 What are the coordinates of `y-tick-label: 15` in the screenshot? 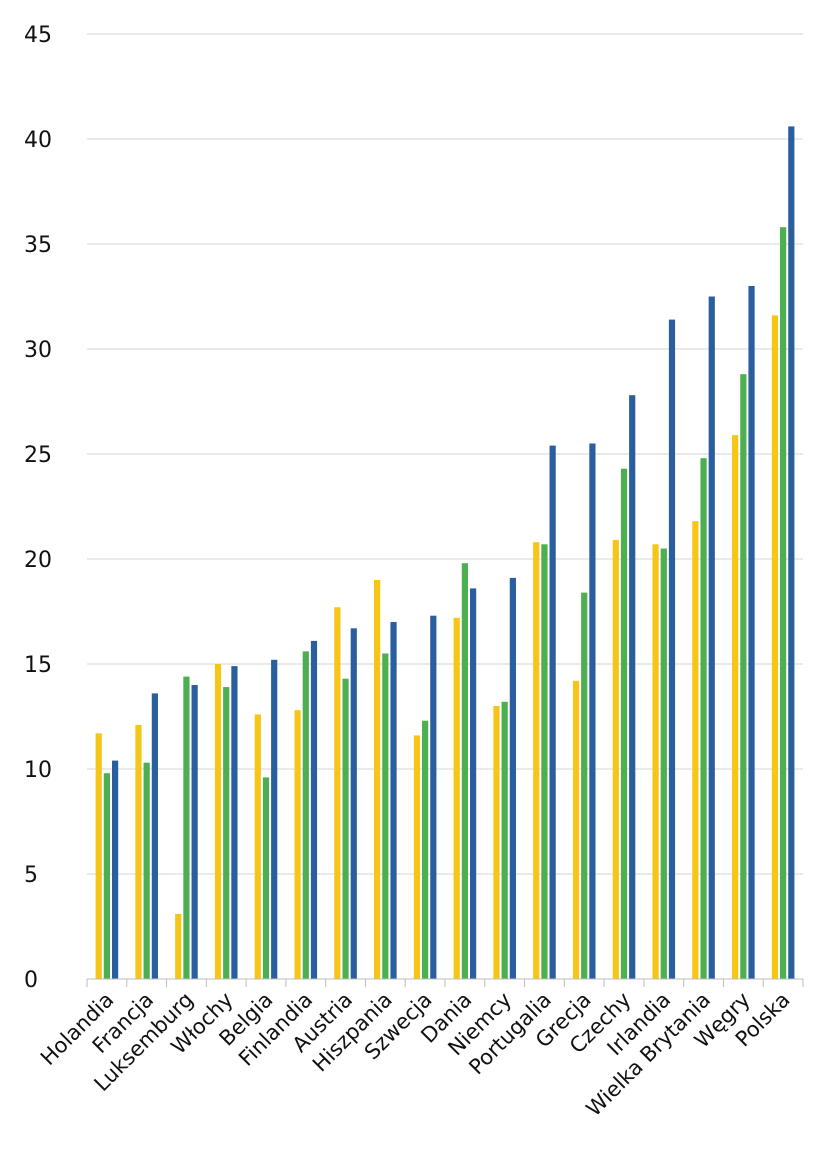 It's located at (38, 665).